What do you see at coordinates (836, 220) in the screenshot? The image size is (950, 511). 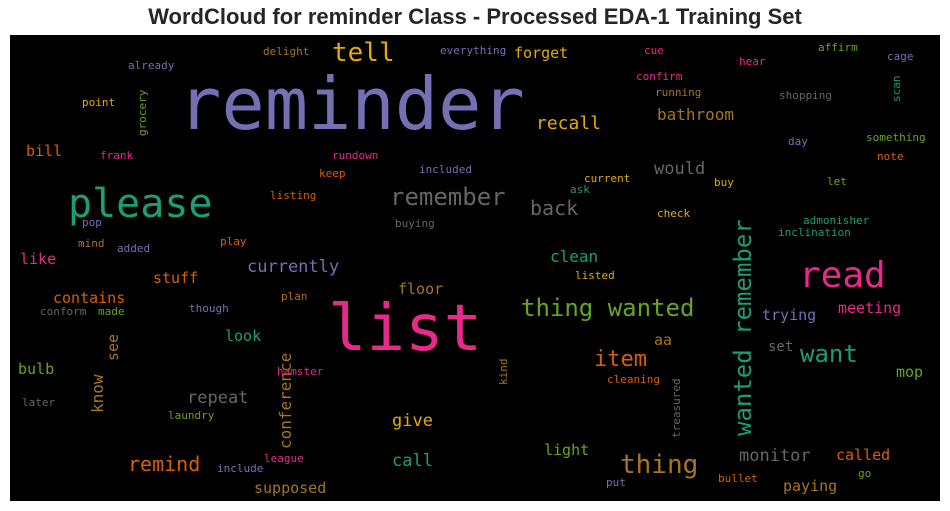 I see `word-admonisher: admonisher` at bounding box center [836, 220].